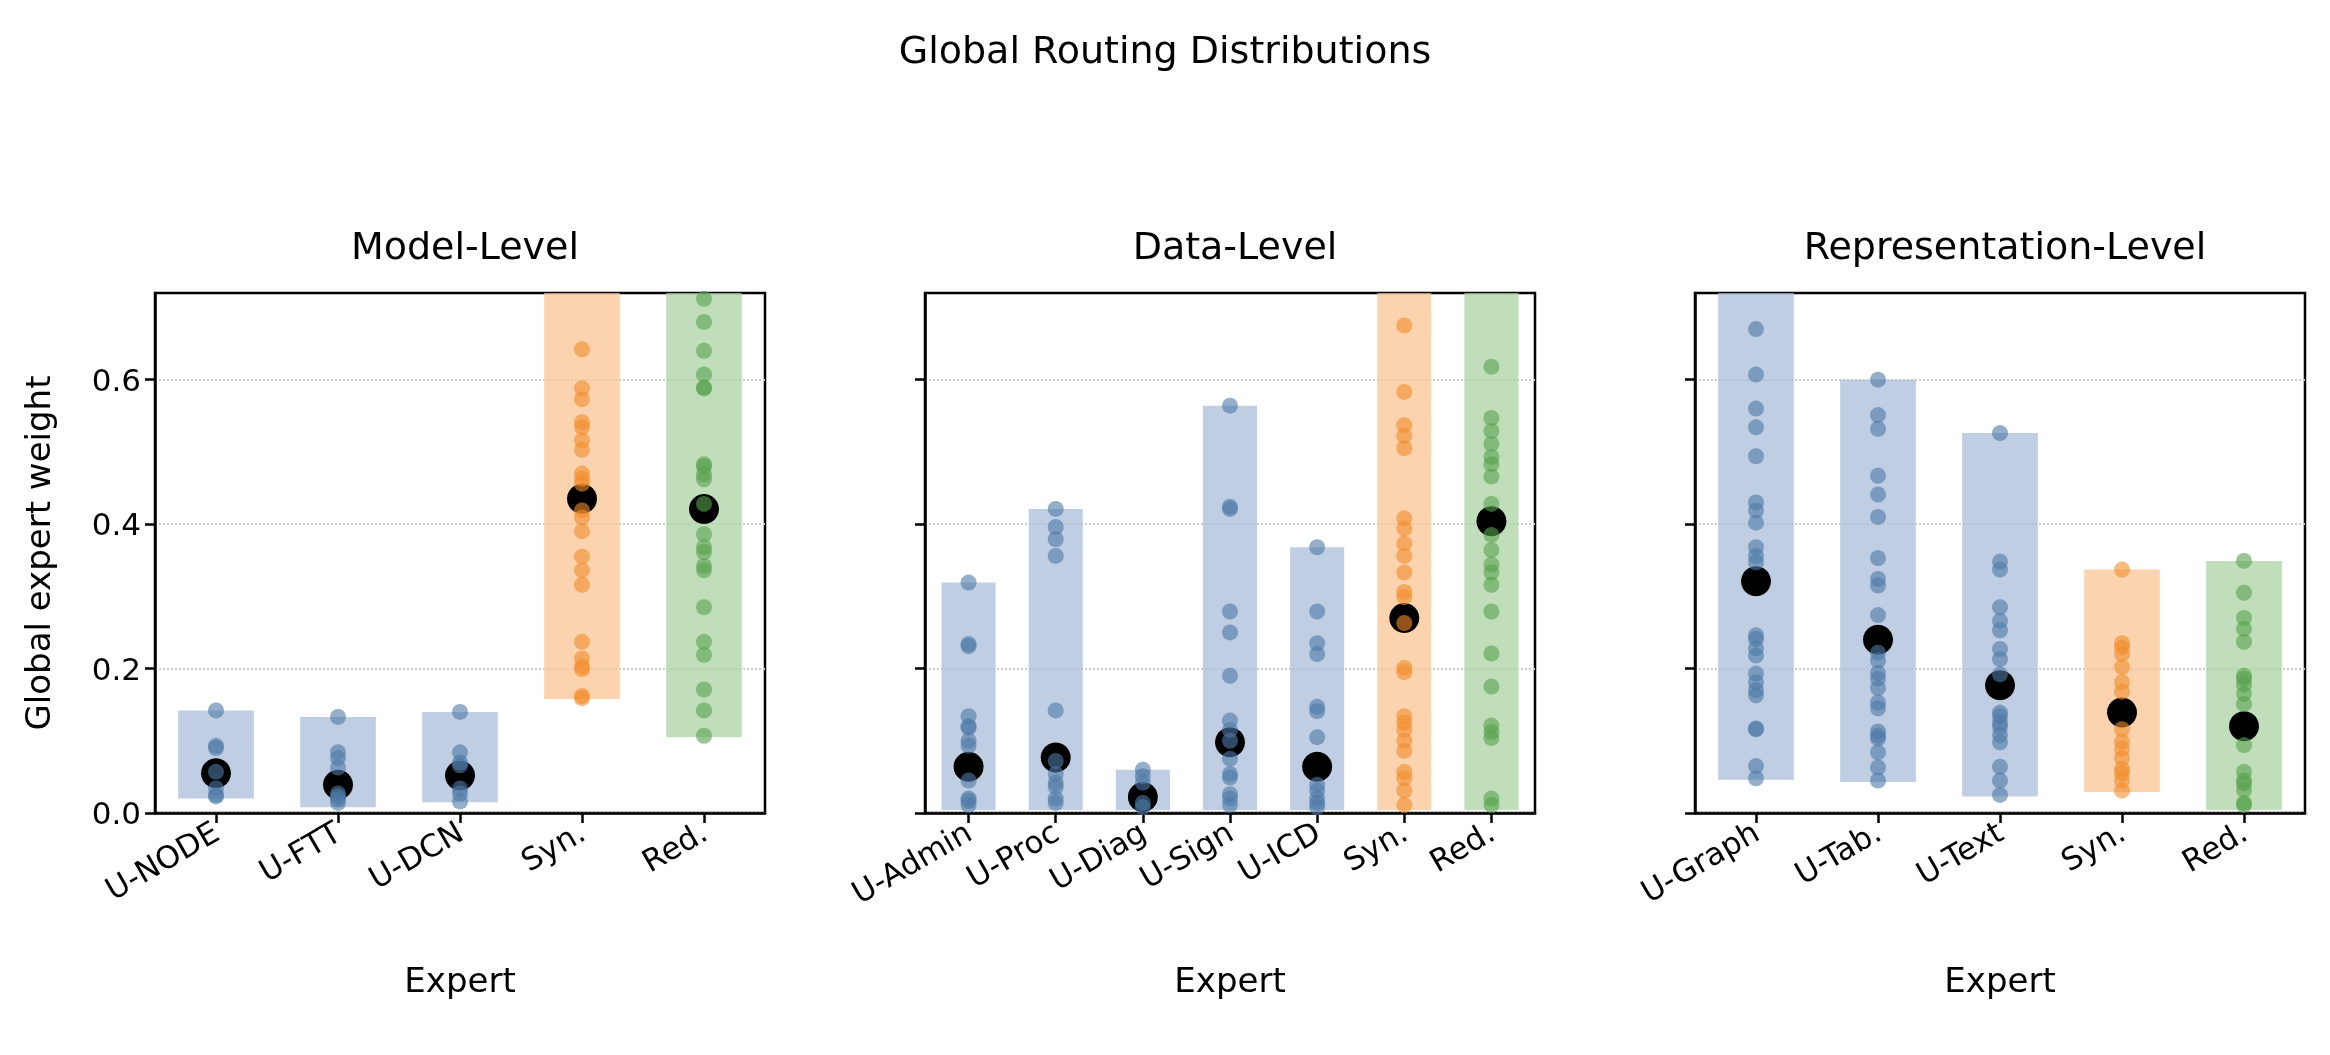 The image size is (2330, 1055). I want to click on text: Global Routing Distributions, so click(1165, 50).